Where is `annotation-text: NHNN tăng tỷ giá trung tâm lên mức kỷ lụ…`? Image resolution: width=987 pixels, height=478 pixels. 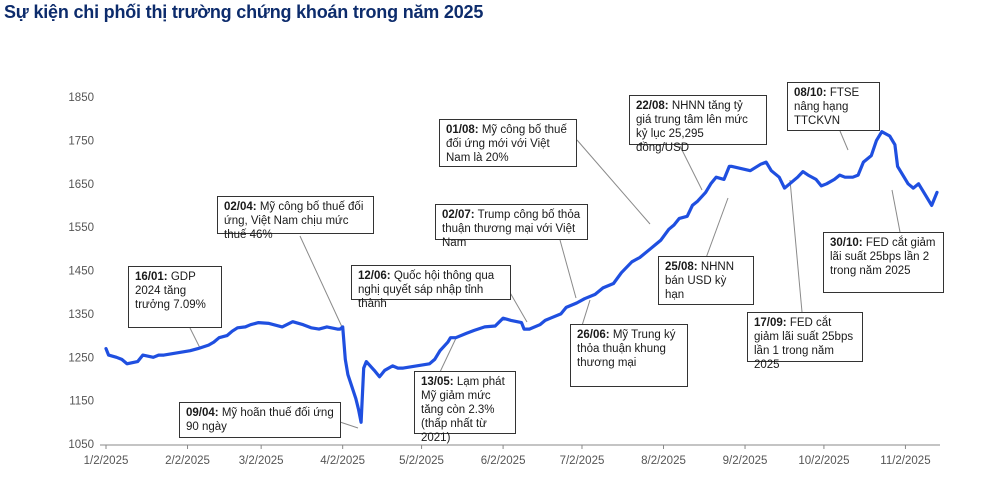
annotation-text: NHNN tăng tỷ giá trung tâm lên mức kỷ lụ… is located at coordinates (692, 127).